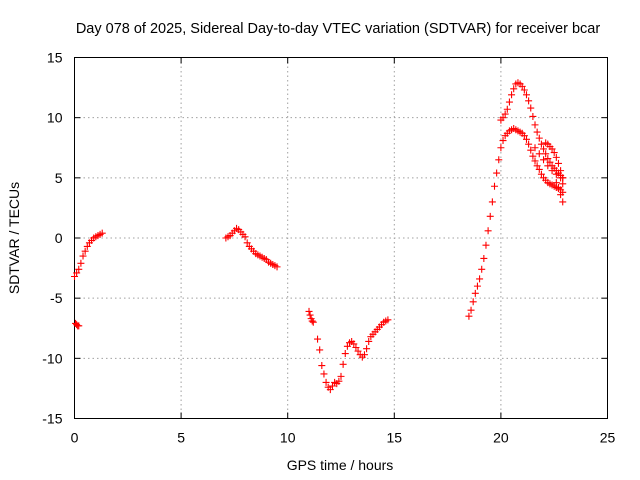 This screenshot has height=480, width=640. What do you see at coordinates (340, 465) in the screenshot?
I see `x-axis-label: GPS time / hours` at bounding box center [340, 465].